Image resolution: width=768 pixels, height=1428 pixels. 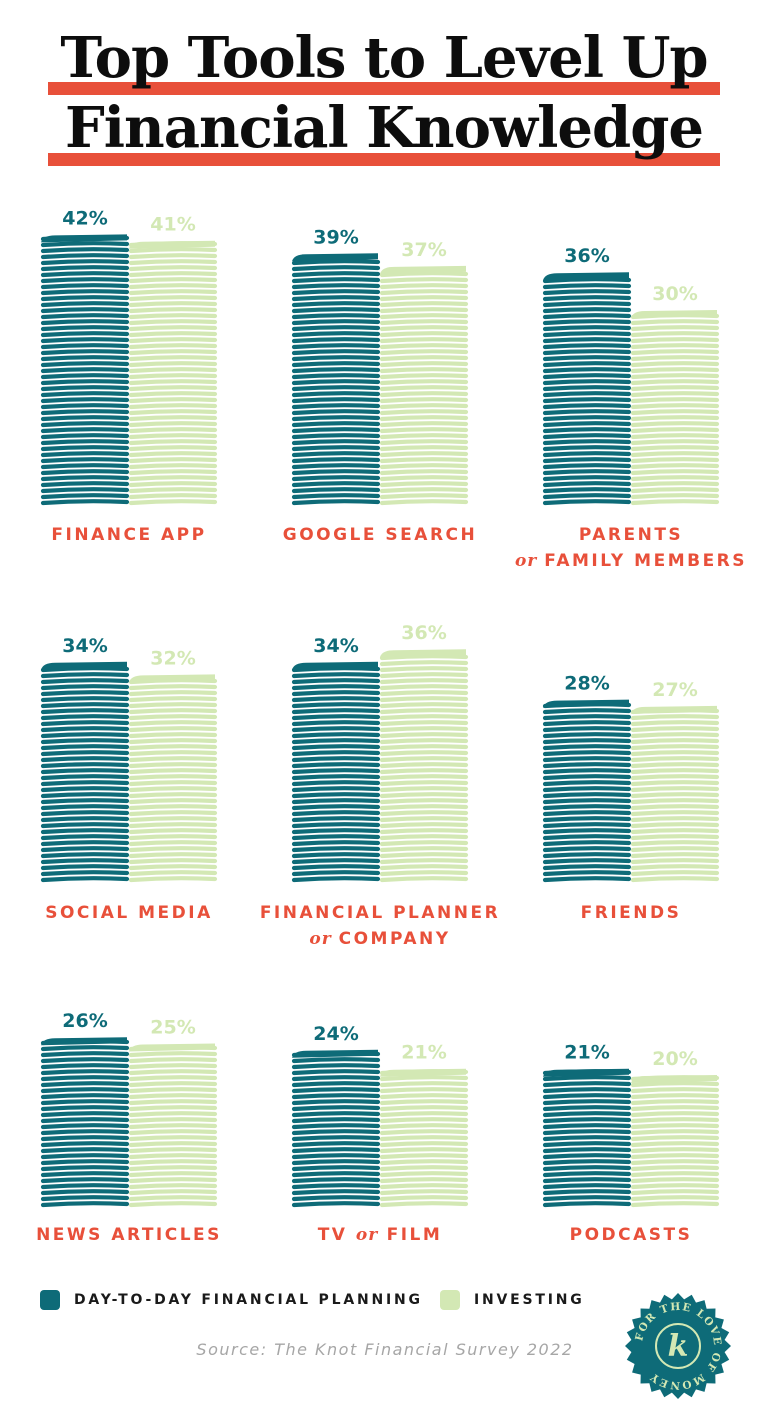 What do you see at coordinates (423, 1053) in the screenshot?
I see `value-label-investing-tv-or-film: 21%` at bounding box center [423, 1053].